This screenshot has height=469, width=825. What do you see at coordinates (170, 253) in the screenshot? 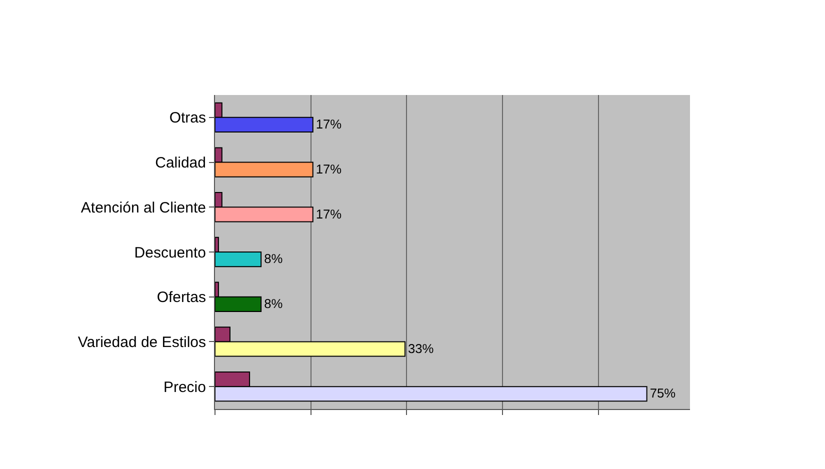
I see `y-tick-label: Descuento` at bounding box center [170, 253].